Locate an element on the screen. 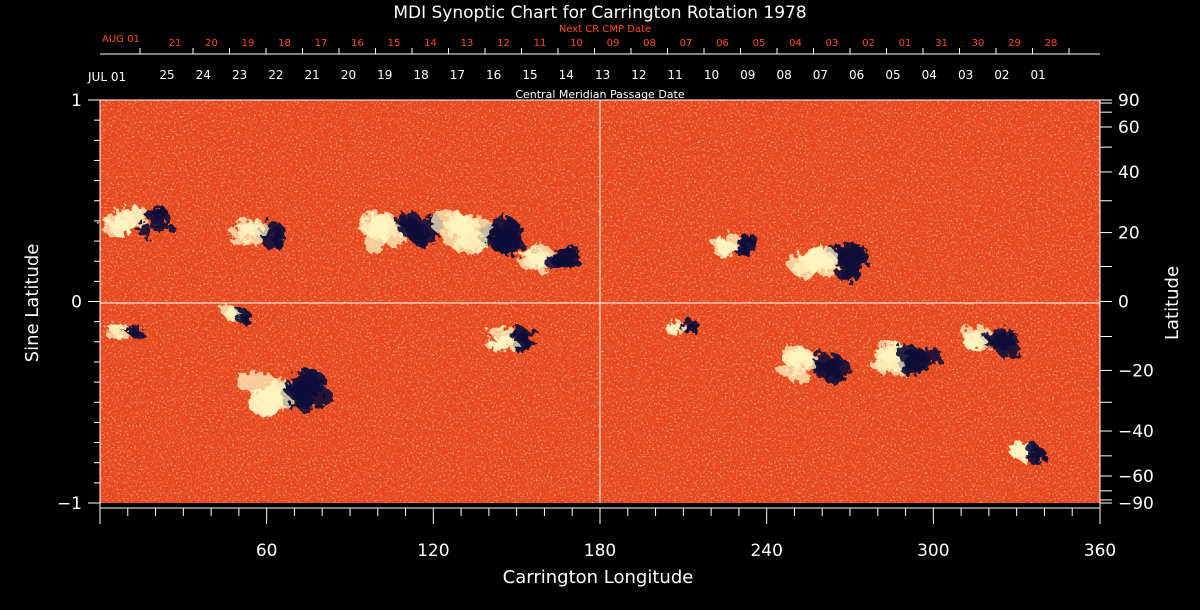 The height and width of the screenshot is (610, 1200). next-axis-tick-label: 19 is located at coordinates (248, 43).